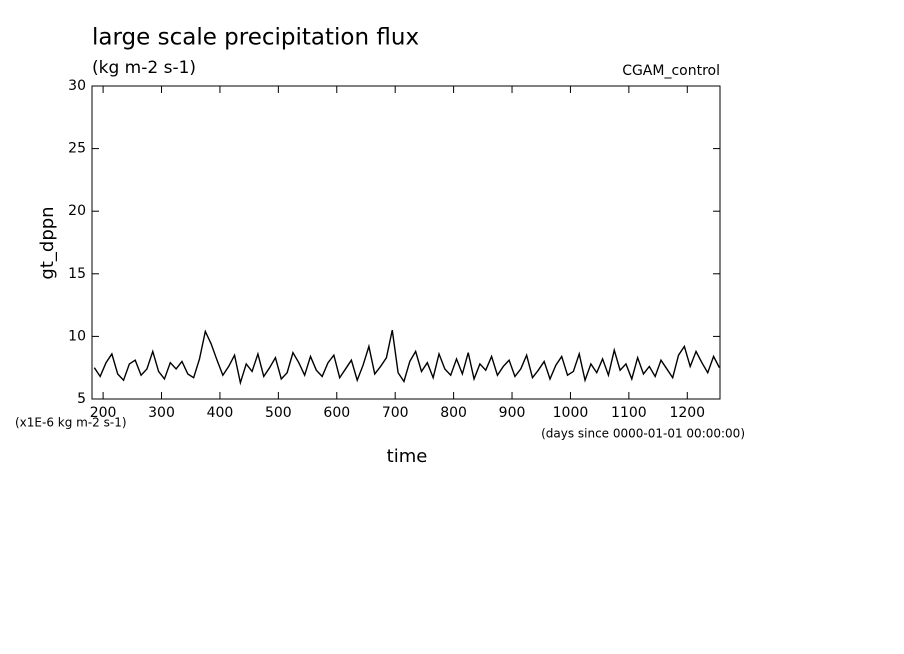  Describe the element at coordinates (77, 149) in the screenshot. I see `y-tick-label: 25` at that location.